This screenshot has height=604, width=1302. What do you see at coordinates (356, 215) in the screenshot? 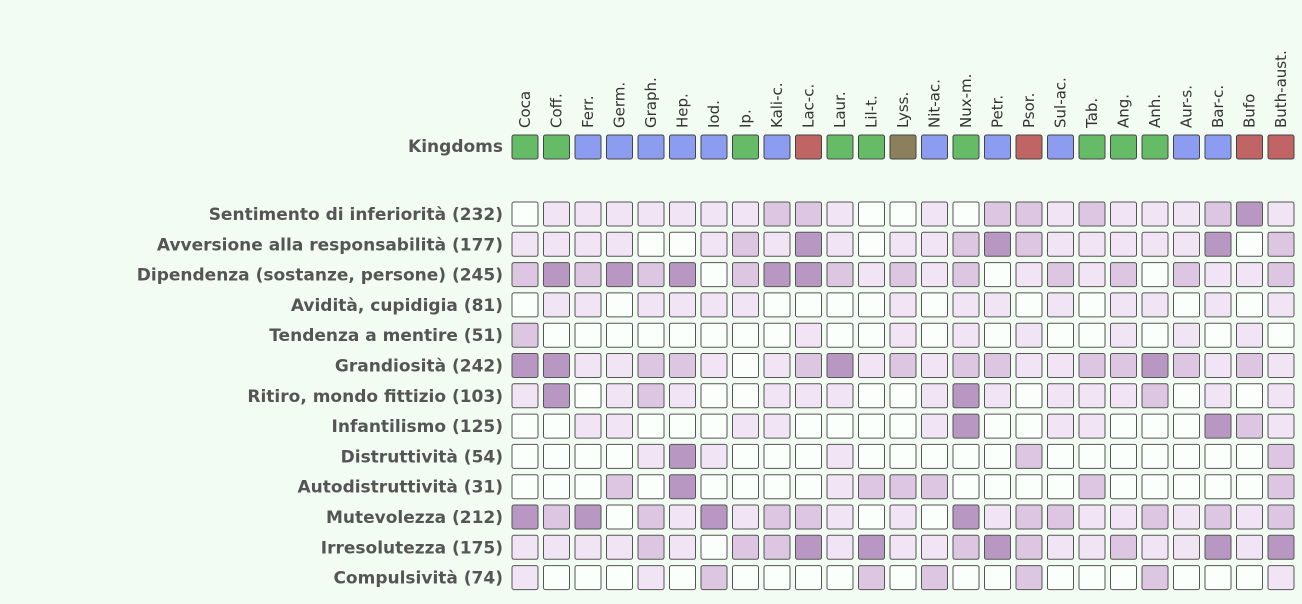
I see `row-label: Sentimento di inferiorità (232)` at bounding box center [356, 215].